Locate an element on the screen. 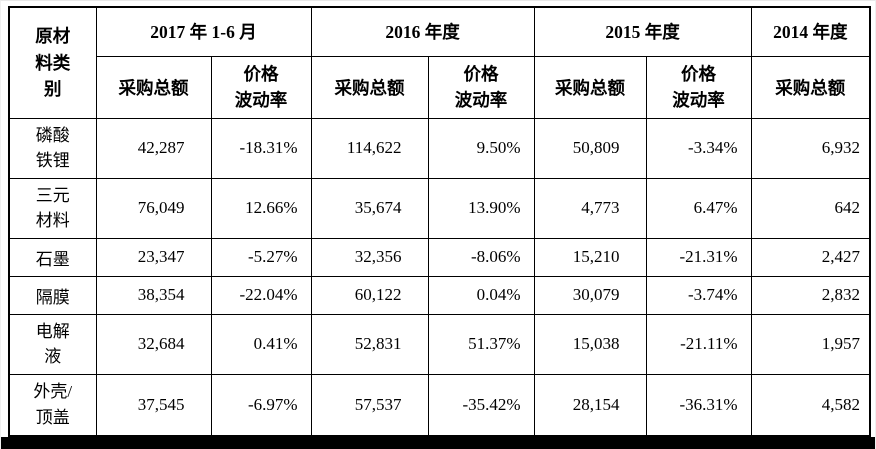  cell-volatility: -22.04% is located at coordinates (261, 295).